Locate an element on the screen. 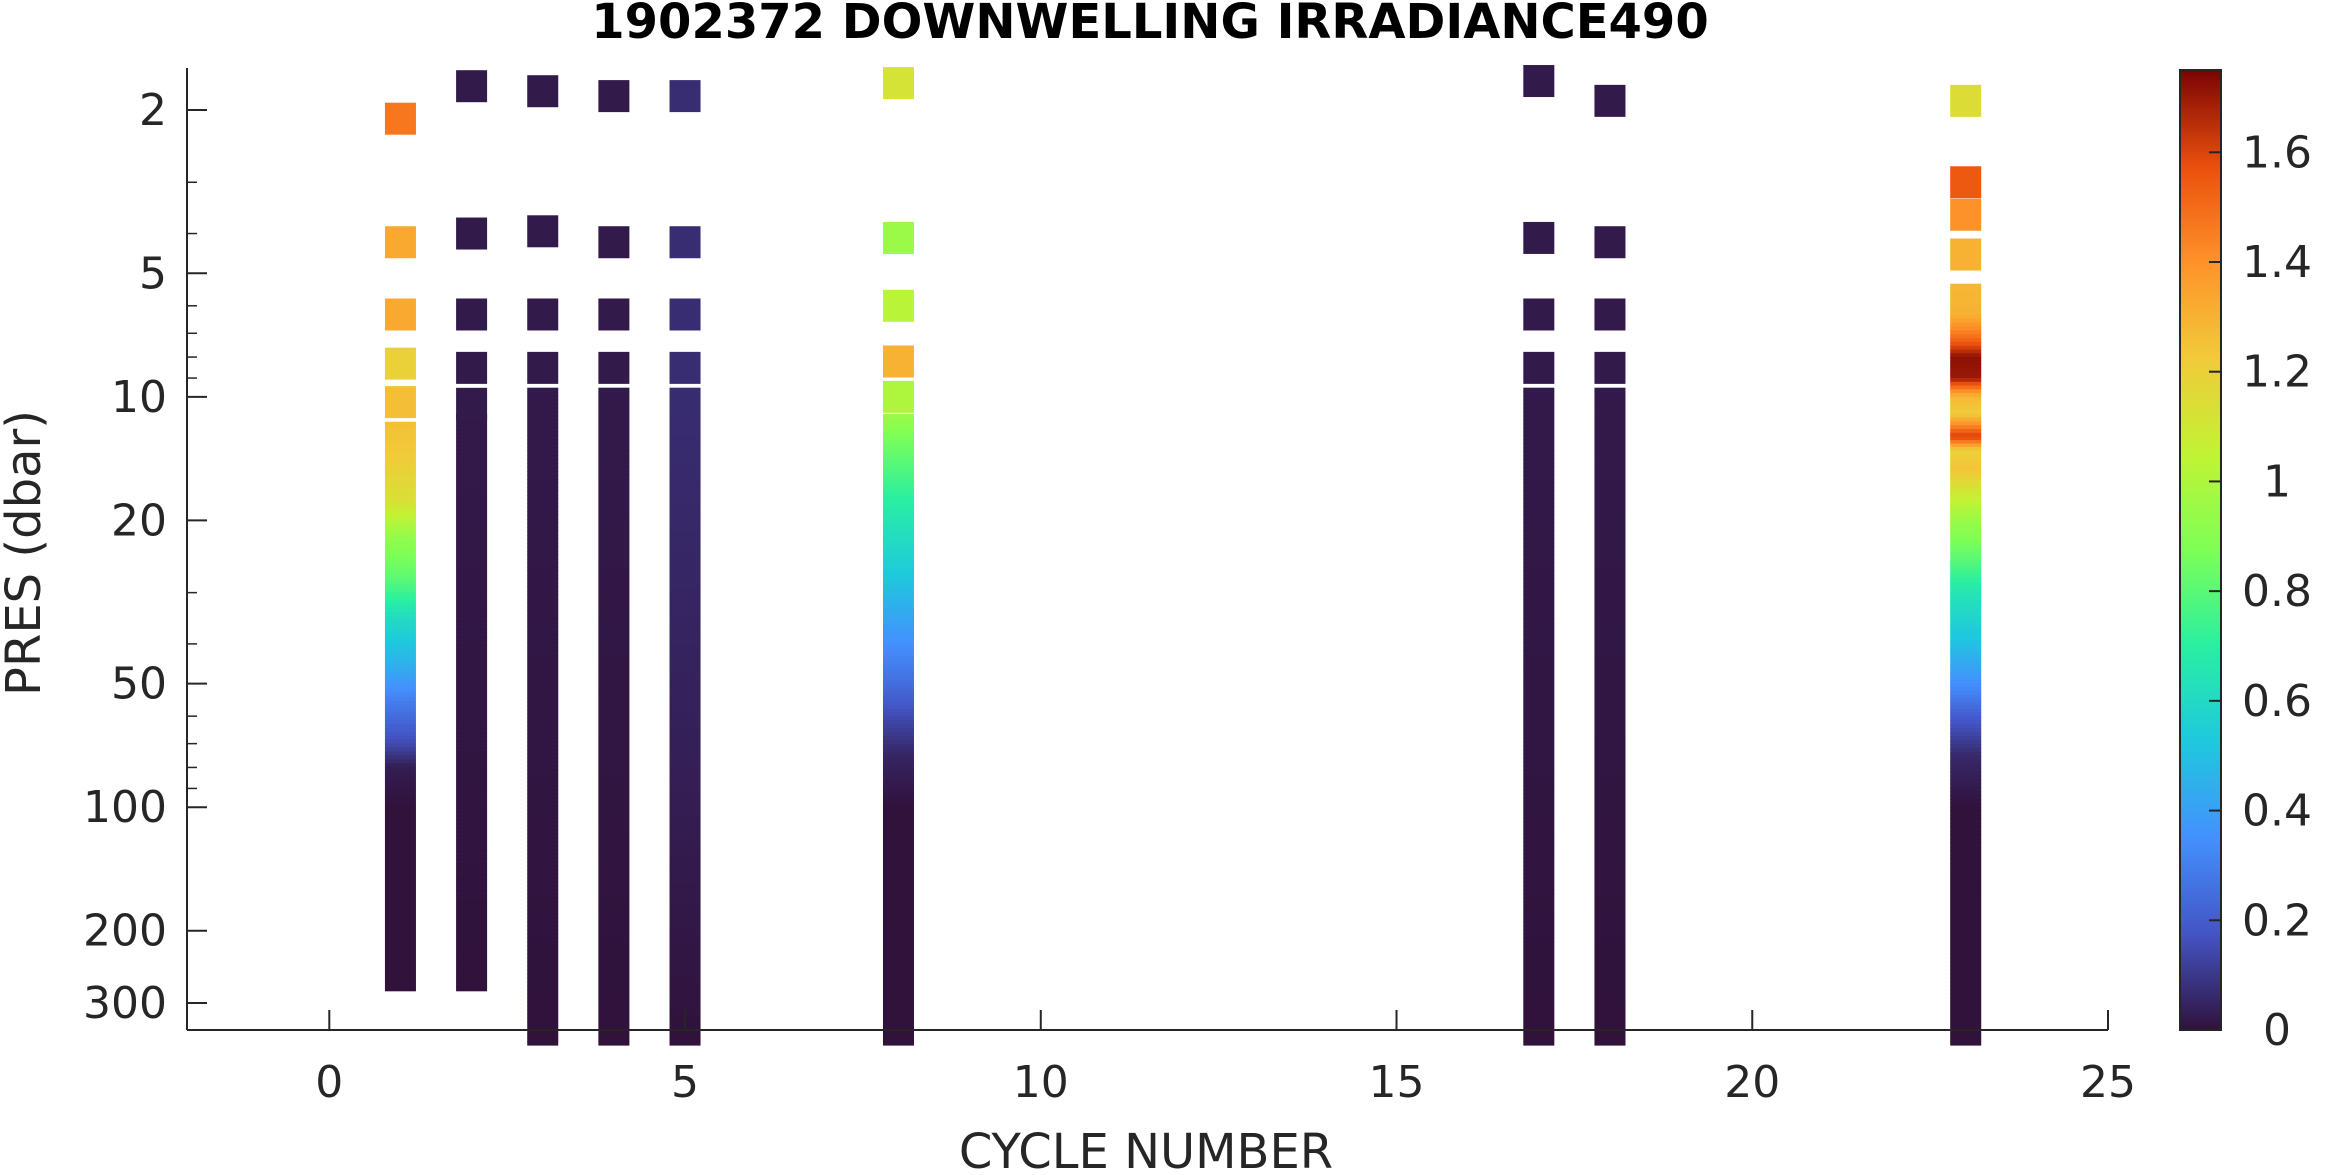  y-tick-label: 100 is located at coordinates (125, 807).